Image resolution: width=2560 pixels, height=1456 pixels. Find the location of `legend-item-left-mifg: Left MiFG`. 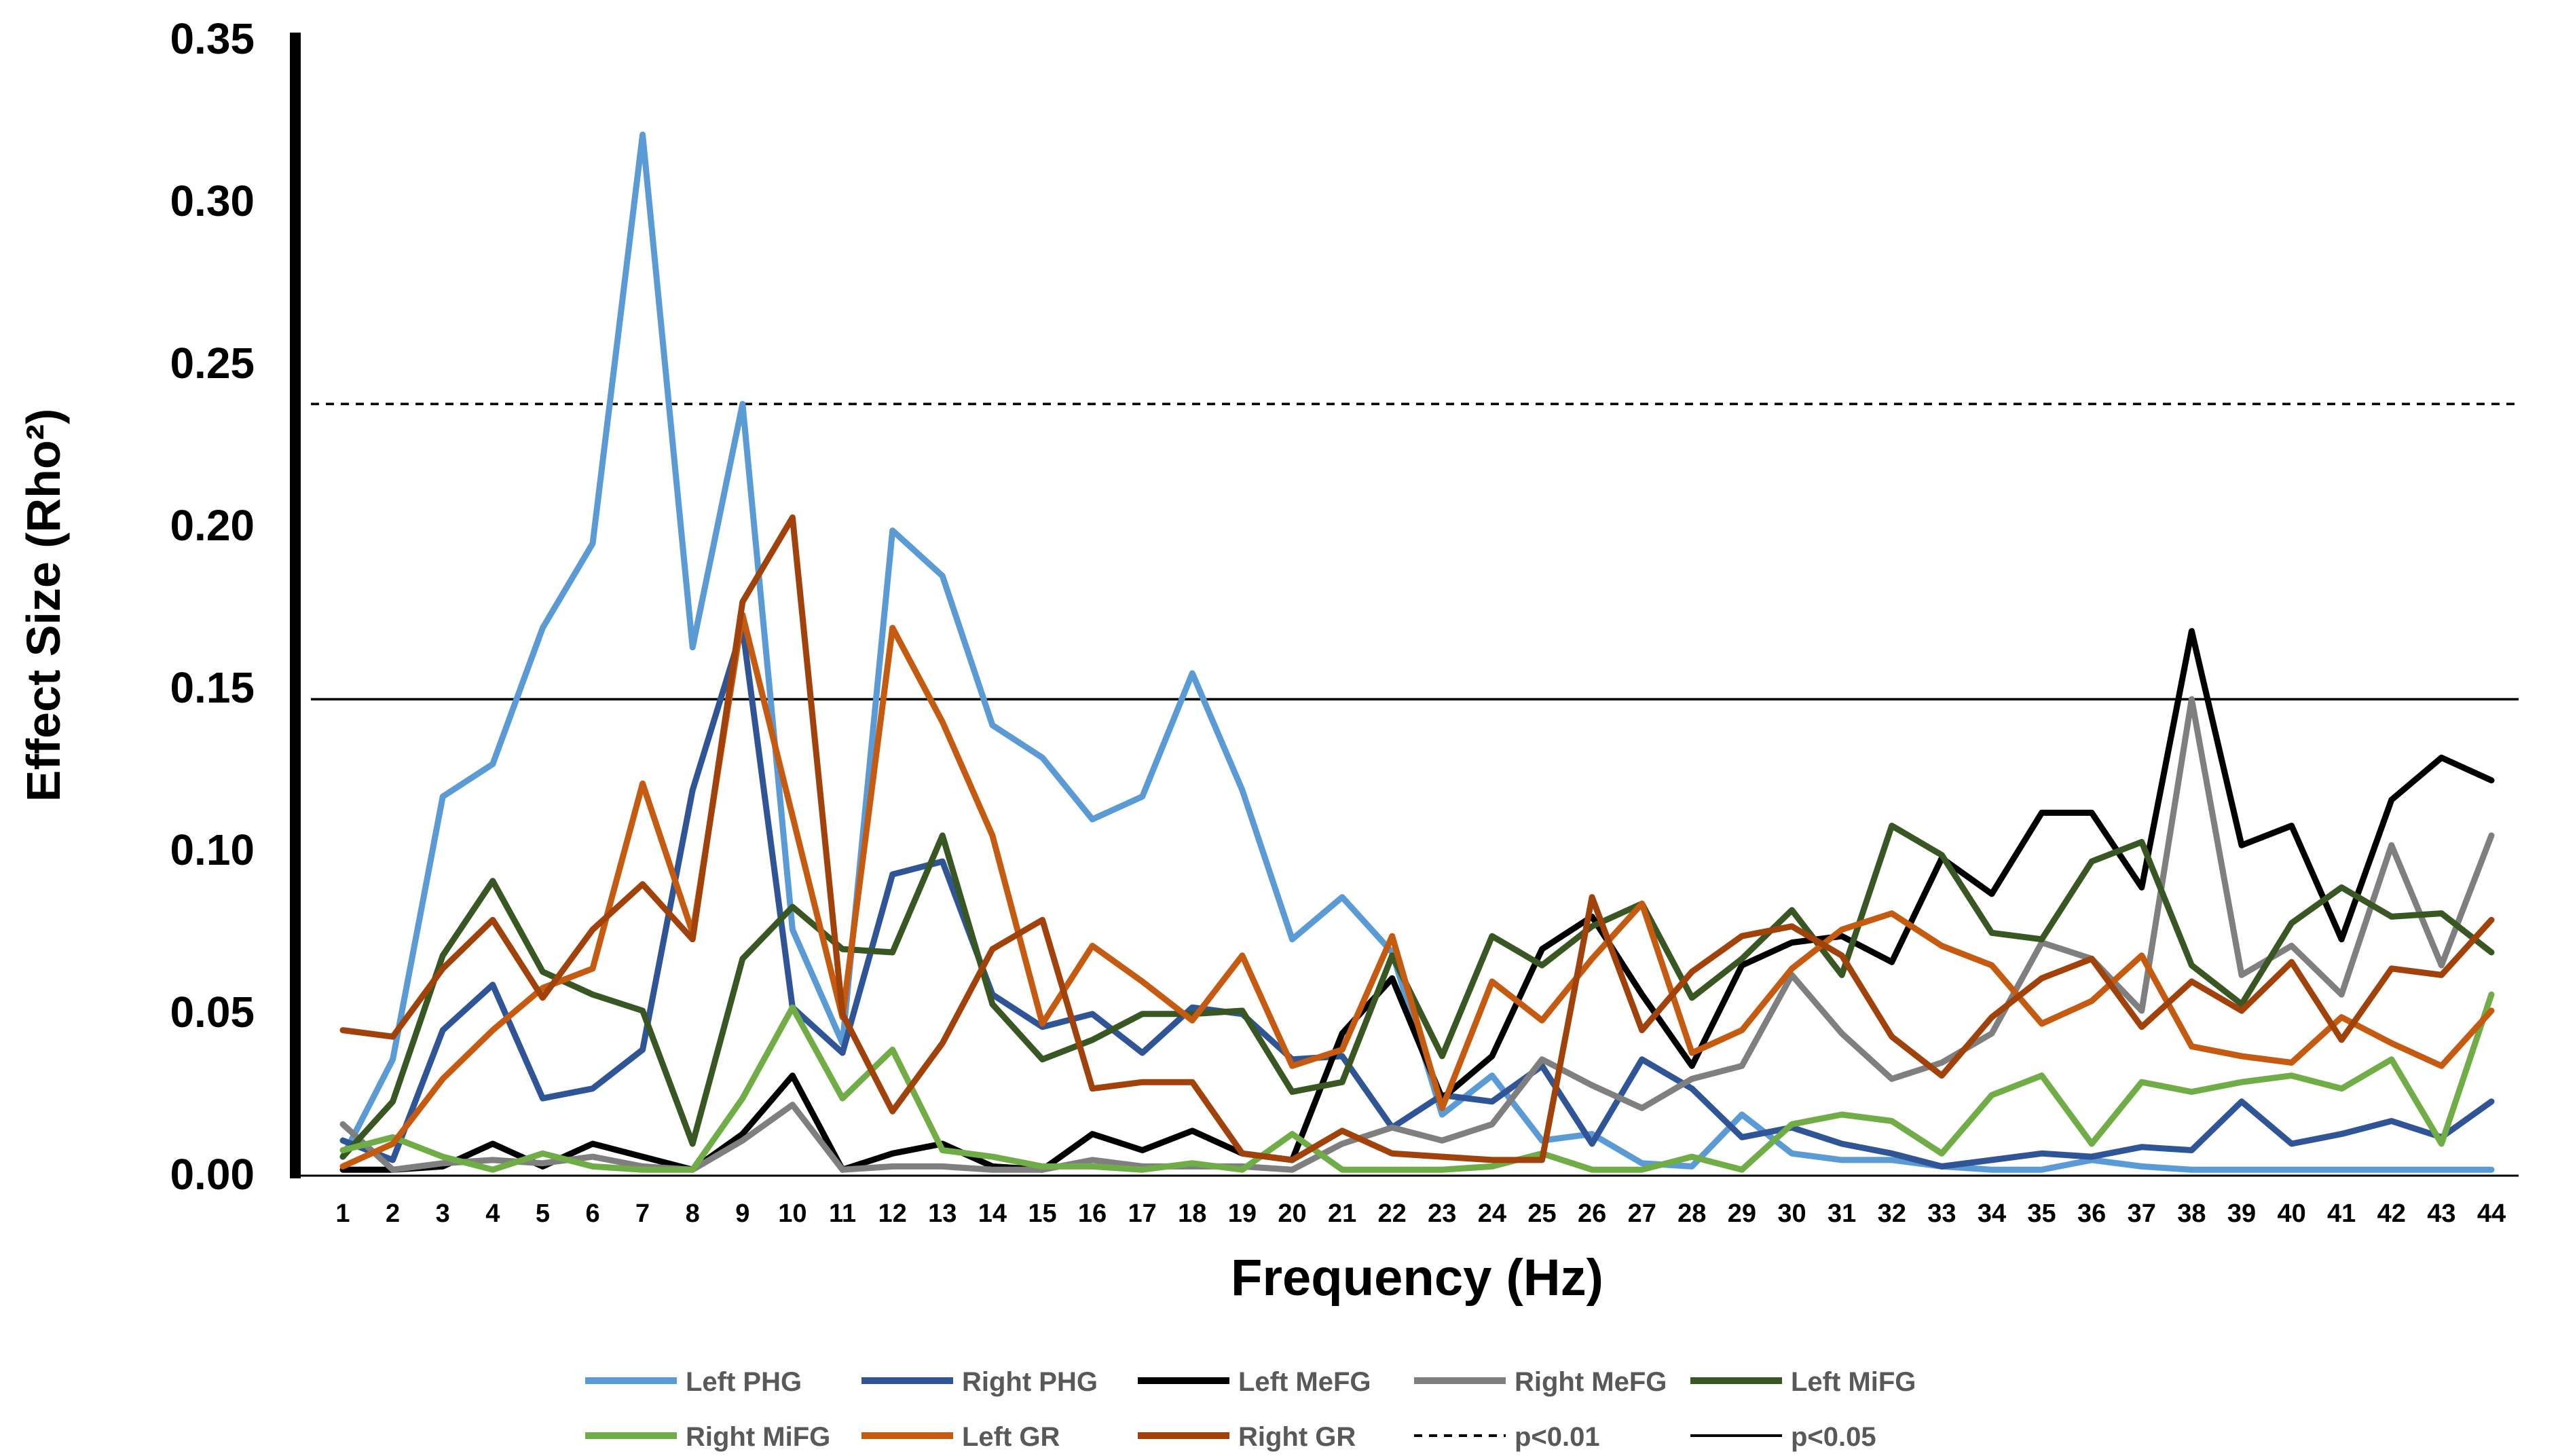

legend-item-left-mifg: Left MiFG is located at coordinates (1803, 1382).